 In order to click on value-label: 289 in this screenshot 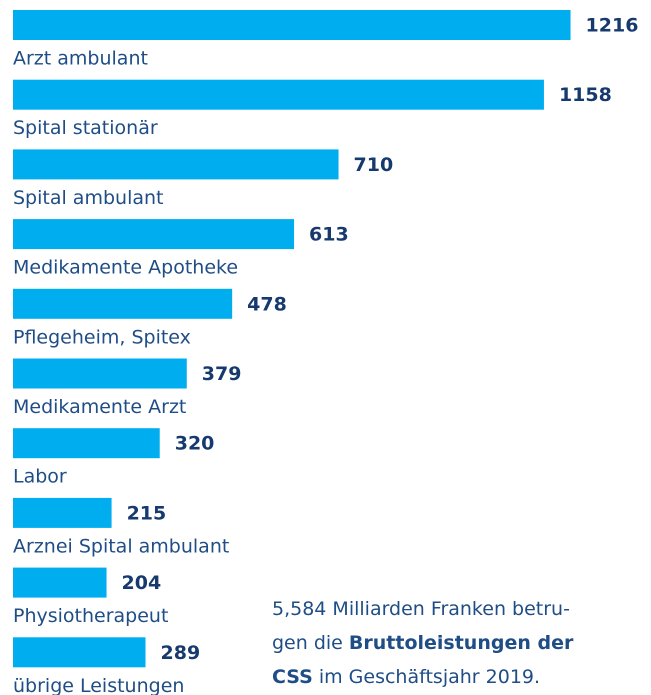, I will do `click(181, 653)`.